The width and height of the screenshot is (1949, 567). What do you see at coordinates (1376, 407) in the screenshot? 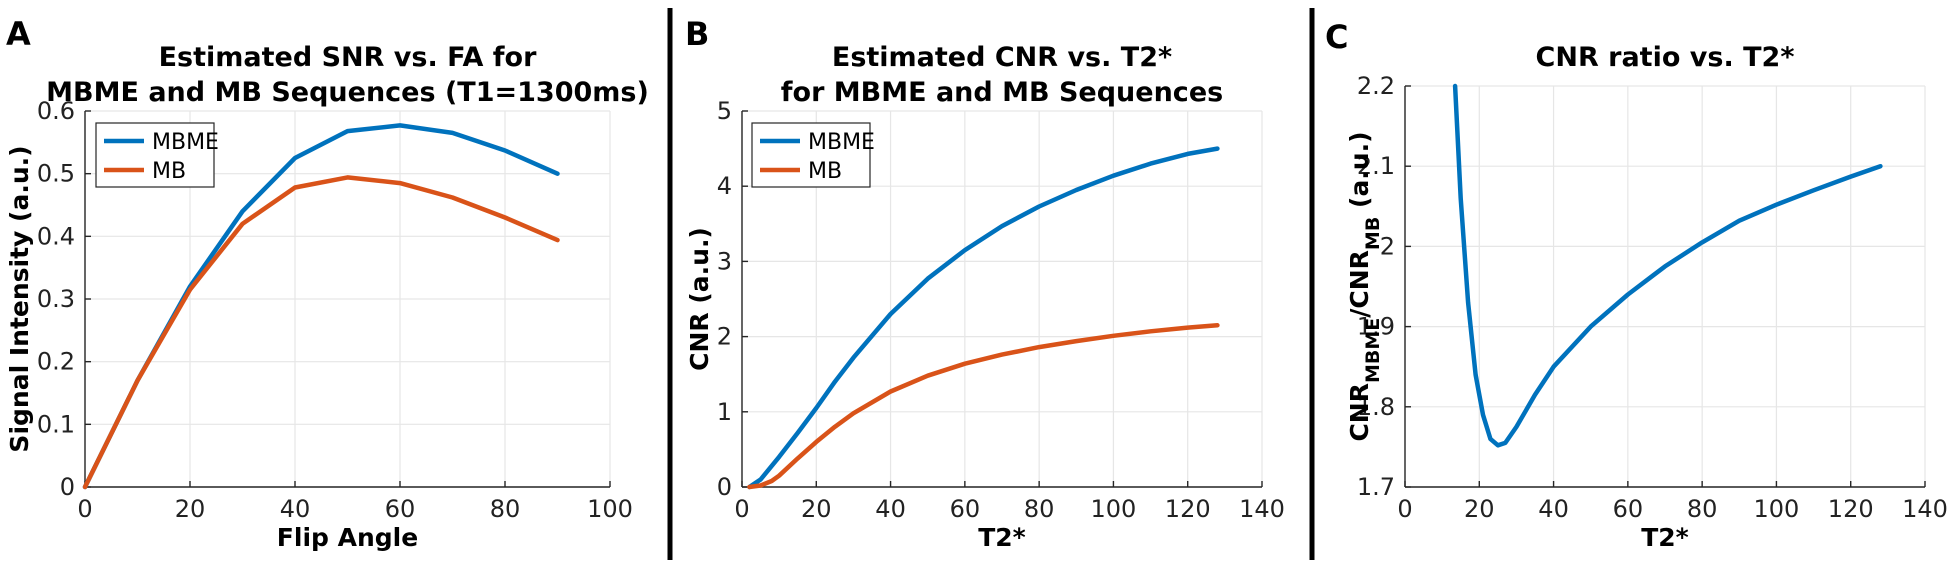
I see `y-tick-label: 1.8` at bounding box center [1376, 407].